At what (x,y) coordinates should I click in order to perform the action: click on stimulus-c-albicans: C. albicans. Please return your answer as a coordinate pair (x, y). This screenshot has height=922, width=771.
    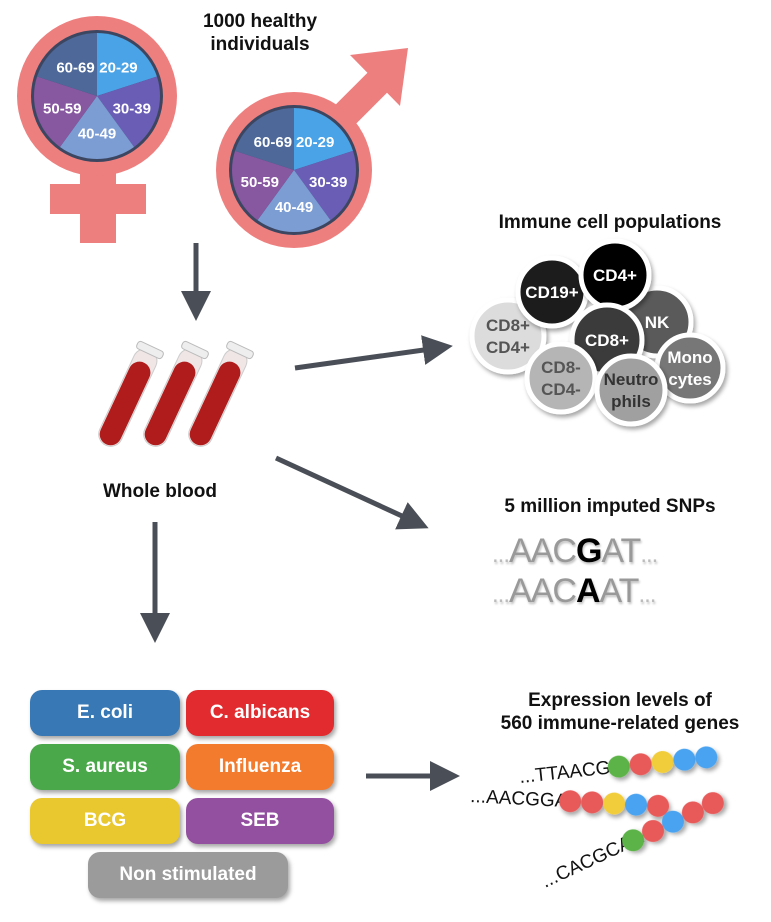
    Looking at the image, I should click on (260, 713).